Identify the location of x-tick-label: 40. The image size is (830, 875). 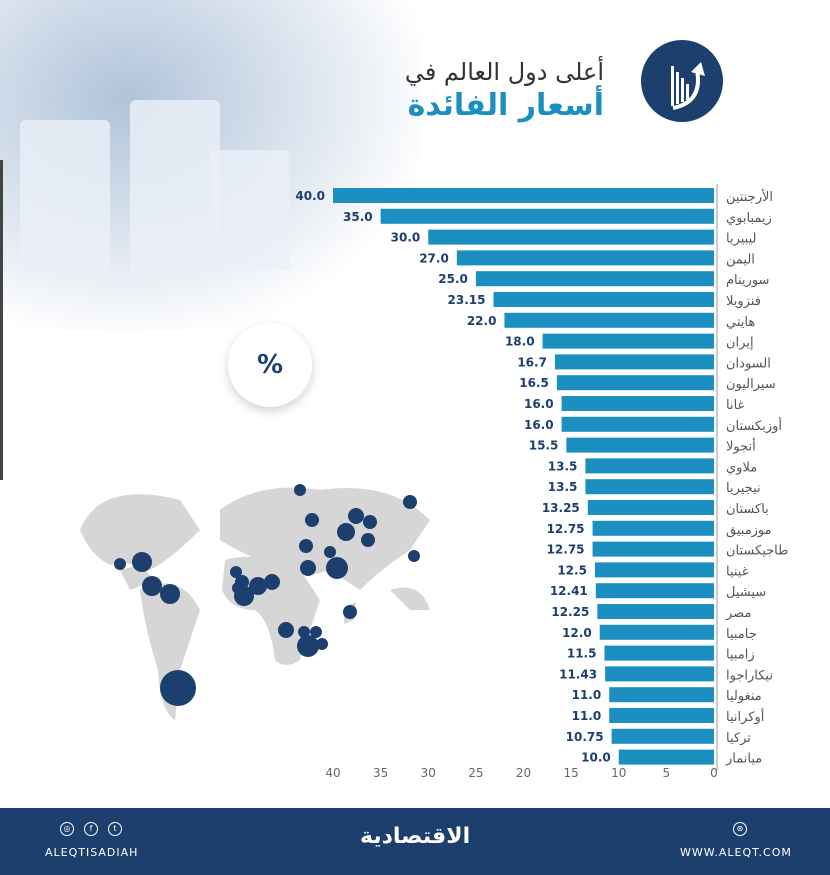
(332, 773).